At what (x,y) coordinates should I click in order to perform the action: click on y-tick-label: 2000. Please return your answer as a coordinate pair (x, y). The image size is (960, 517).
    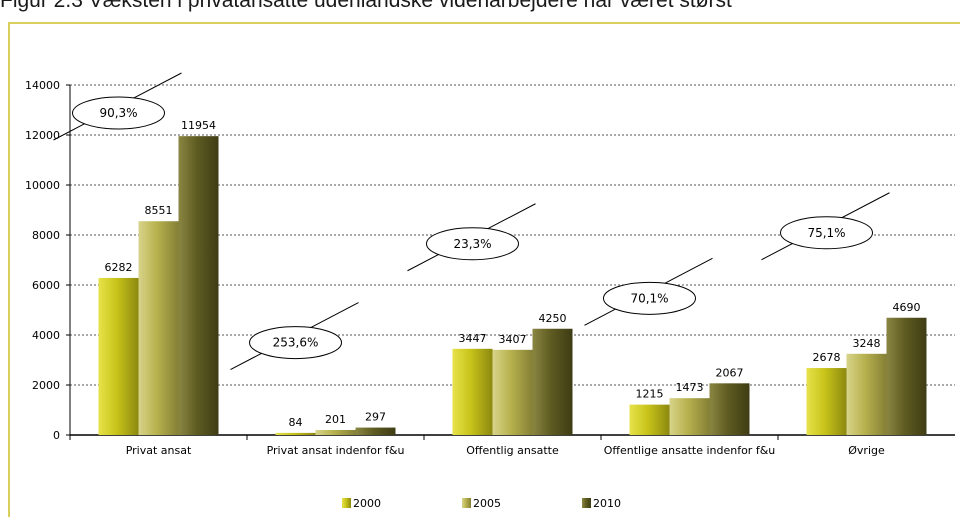
    Looking at the image, I should click on (46, 385).